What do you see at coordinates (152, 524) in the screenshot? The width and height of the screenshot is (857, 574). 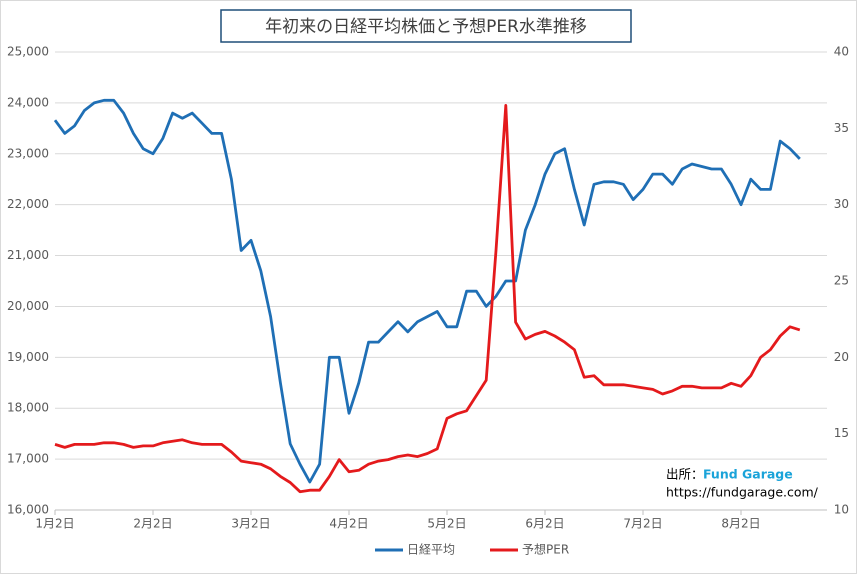 I see `x-tick-label: 2月2日` at bounding box center [152, 524].